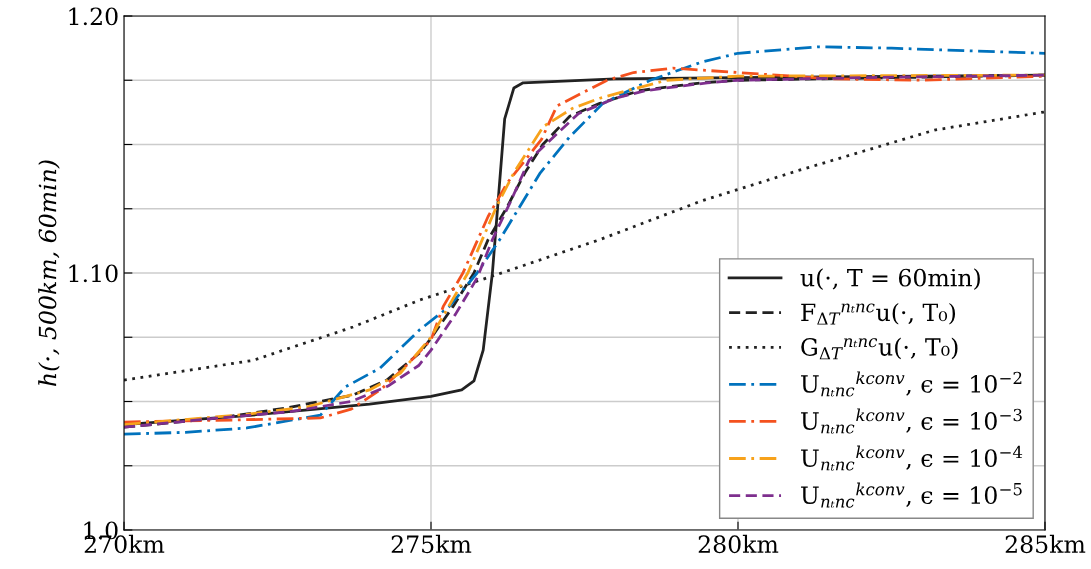 The height and width of the screenshot is (569, 1091). I want to click on legend-label: U$_{nₜnc}$$^{kconv}$, ϵ = 10$^{−3}$, so click(911, 421).